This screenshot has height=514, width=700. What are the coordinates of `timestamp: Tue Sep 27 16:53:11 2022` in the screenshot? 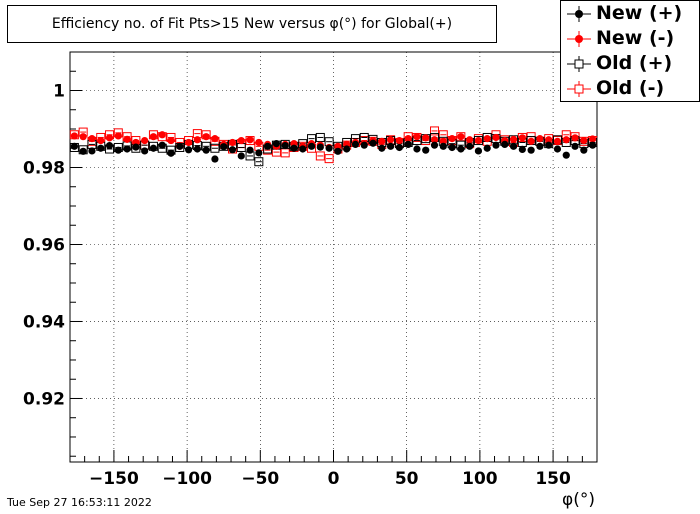 It's located at (79, 502).